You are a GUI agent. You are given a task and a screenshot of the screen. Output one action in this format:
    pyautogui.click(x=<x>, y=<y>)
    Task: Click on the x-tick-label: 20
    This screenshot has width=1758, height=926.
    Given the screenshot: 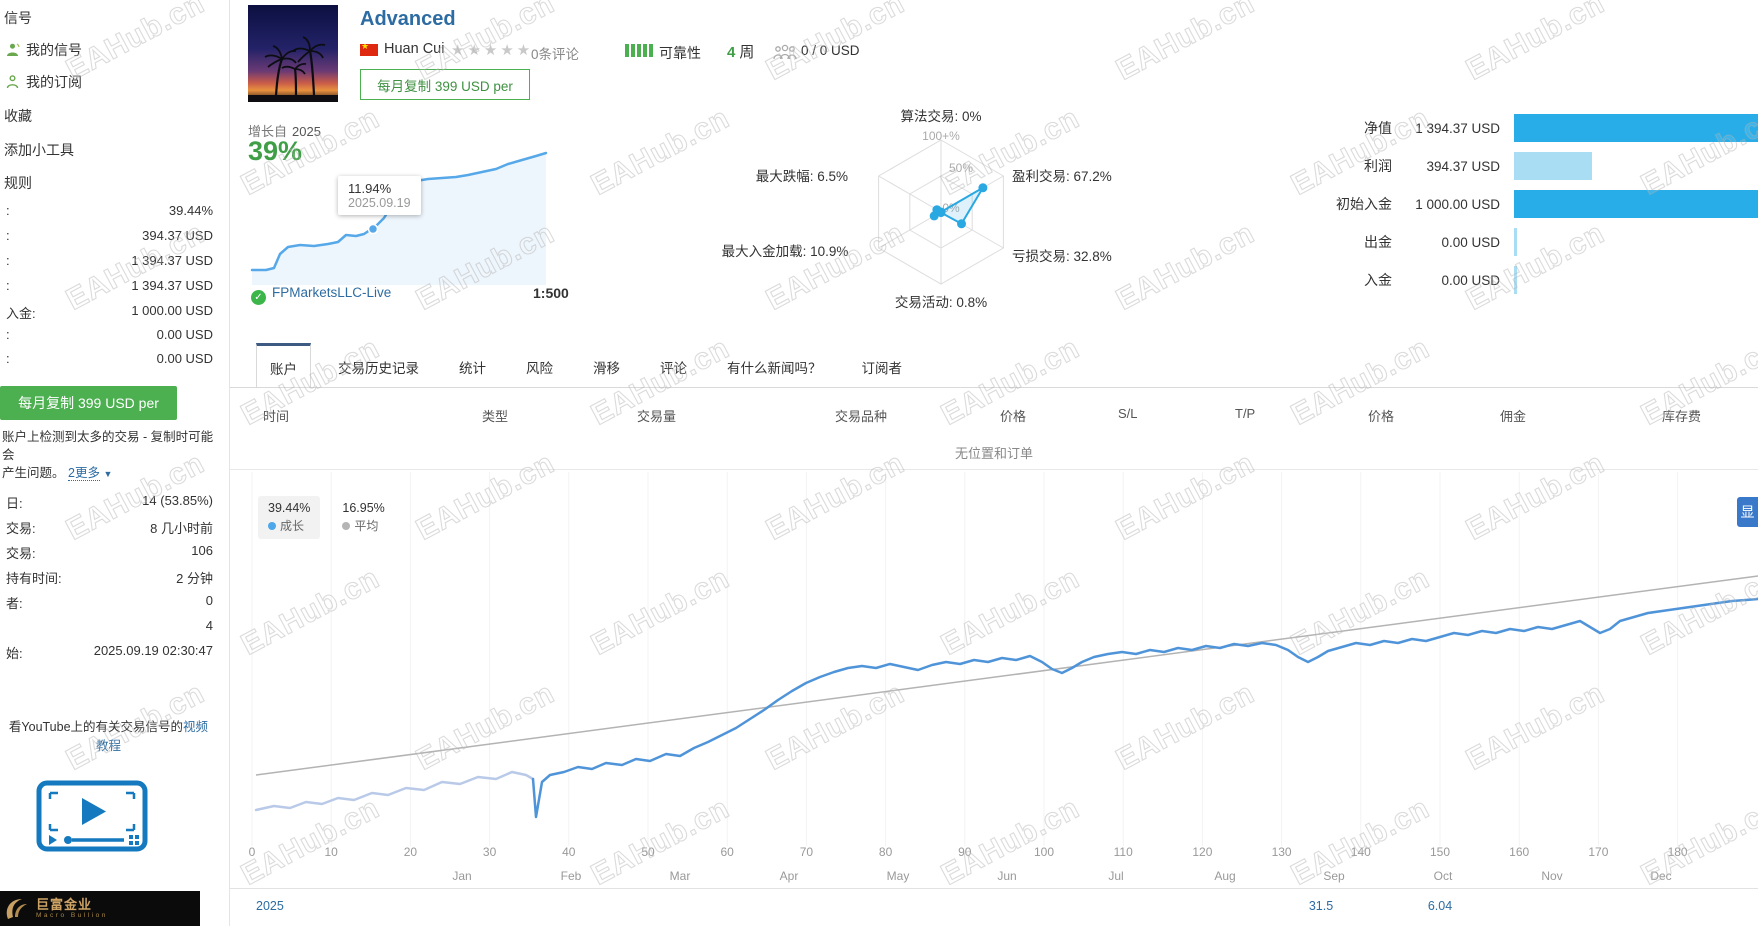 What is the action you would take?
    pyautogui.click(x=410, y=852)
    